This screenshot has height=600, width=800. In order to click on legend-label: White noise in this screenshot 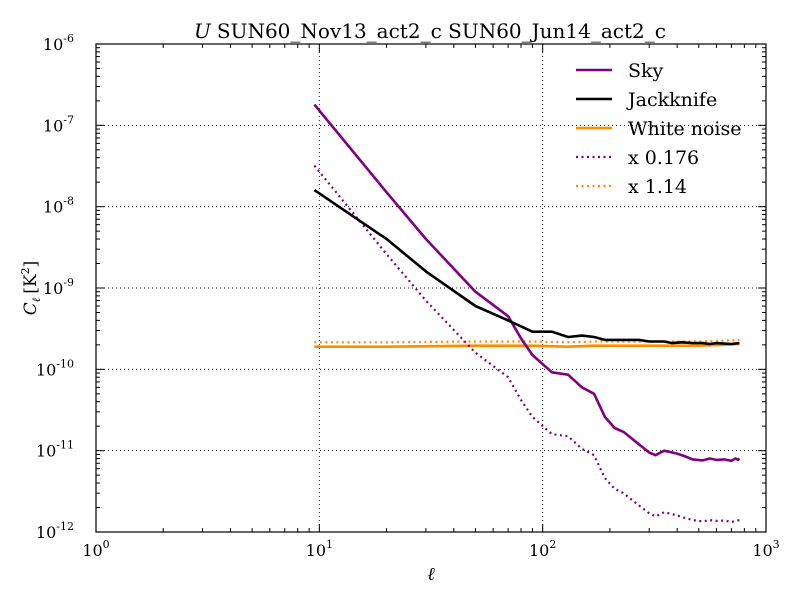, I will do `click(685, 129)`.